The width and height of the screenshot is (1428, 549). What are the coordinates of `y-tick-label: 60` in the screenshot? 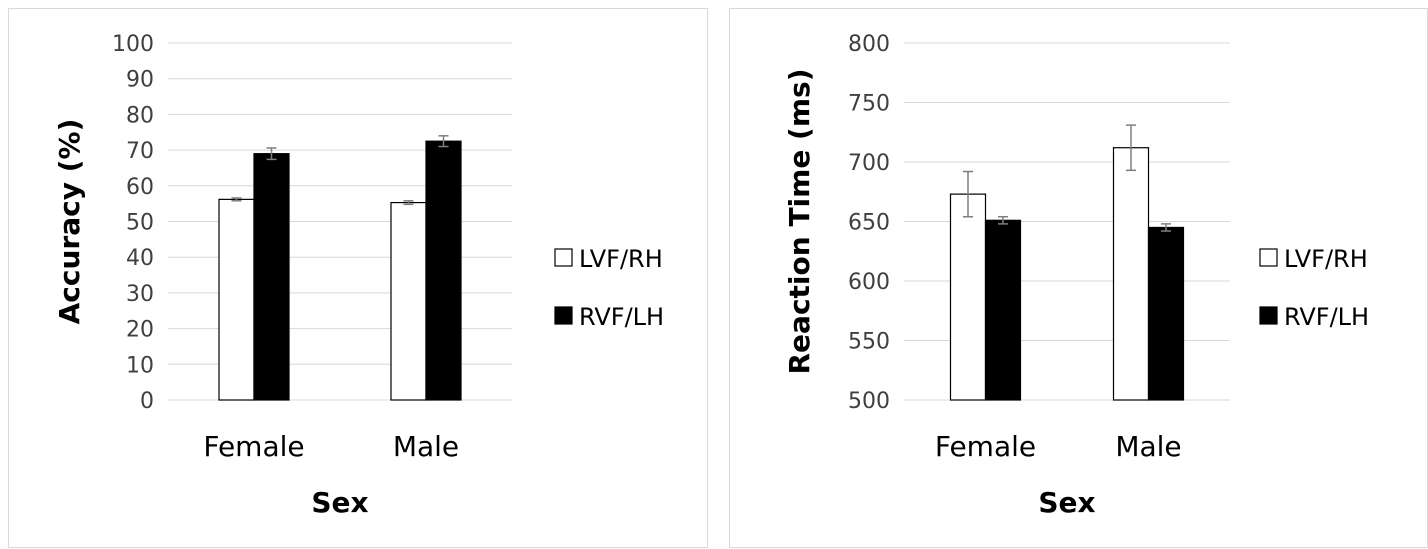 It's located at (140, 187).